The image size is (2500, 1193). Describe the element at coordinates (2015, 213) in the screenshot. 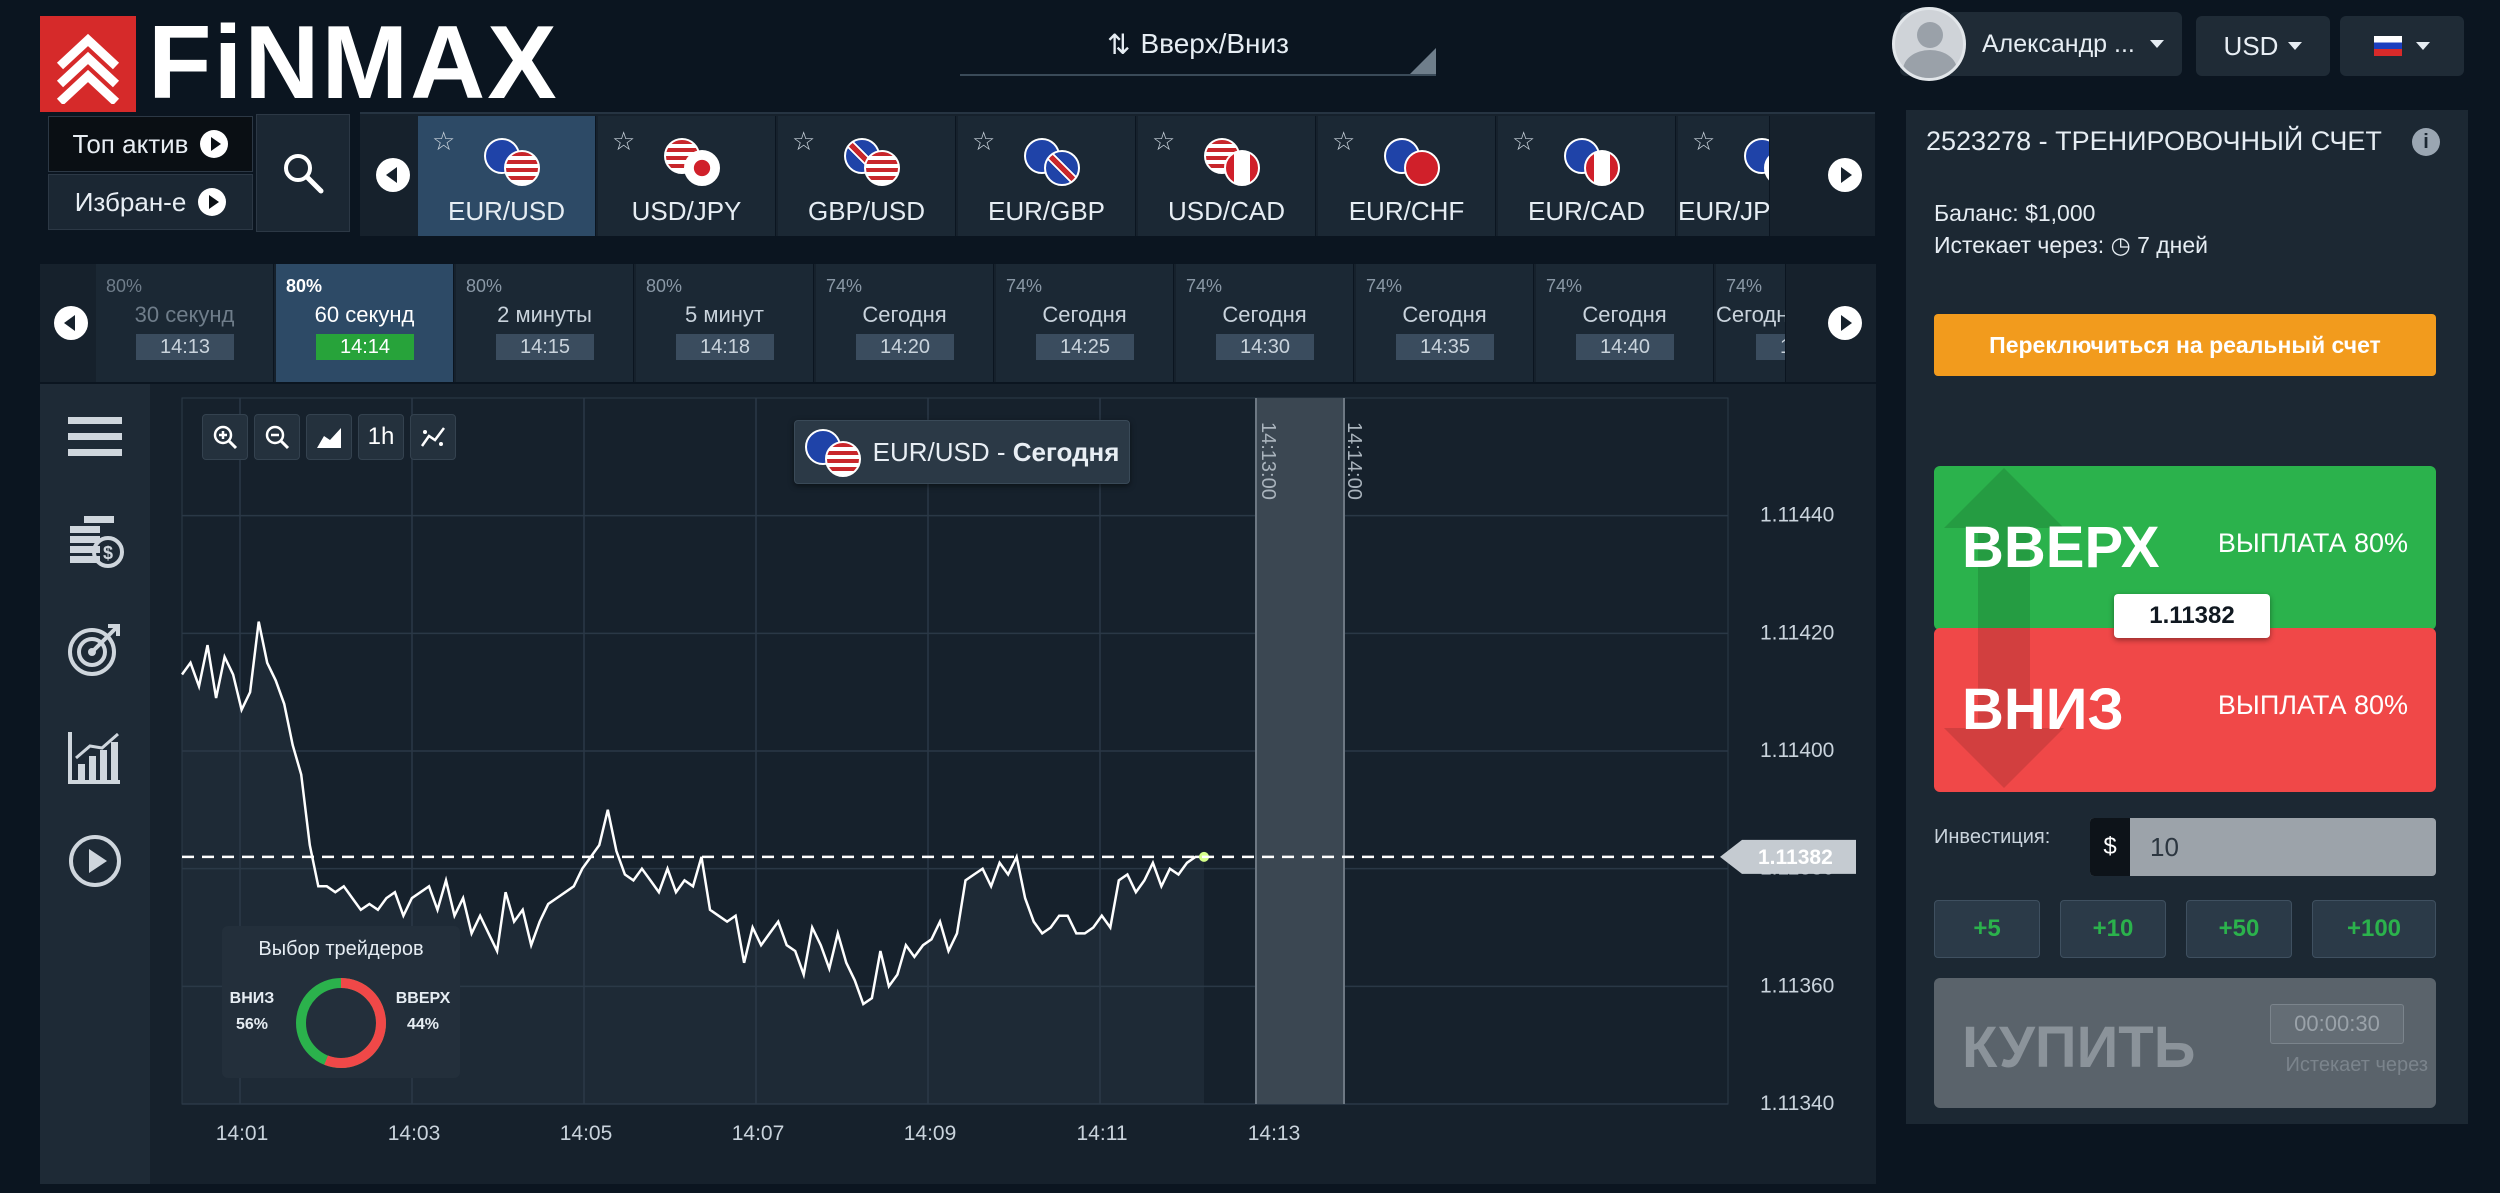

I see `account-balance: Баланс: $1,000` at that location.